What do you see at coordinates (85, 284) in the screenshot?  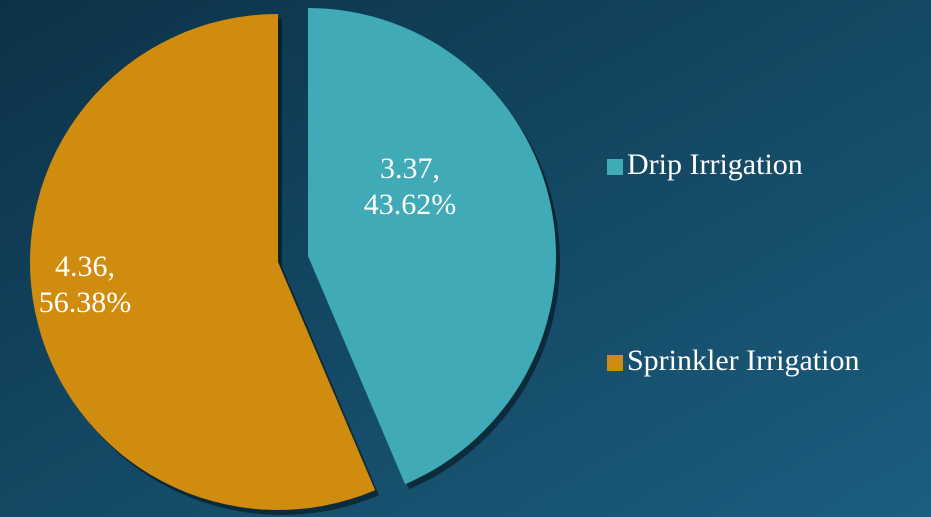 I see `data-label: 4.36, 56.38%` at bounding box center [85, 284].